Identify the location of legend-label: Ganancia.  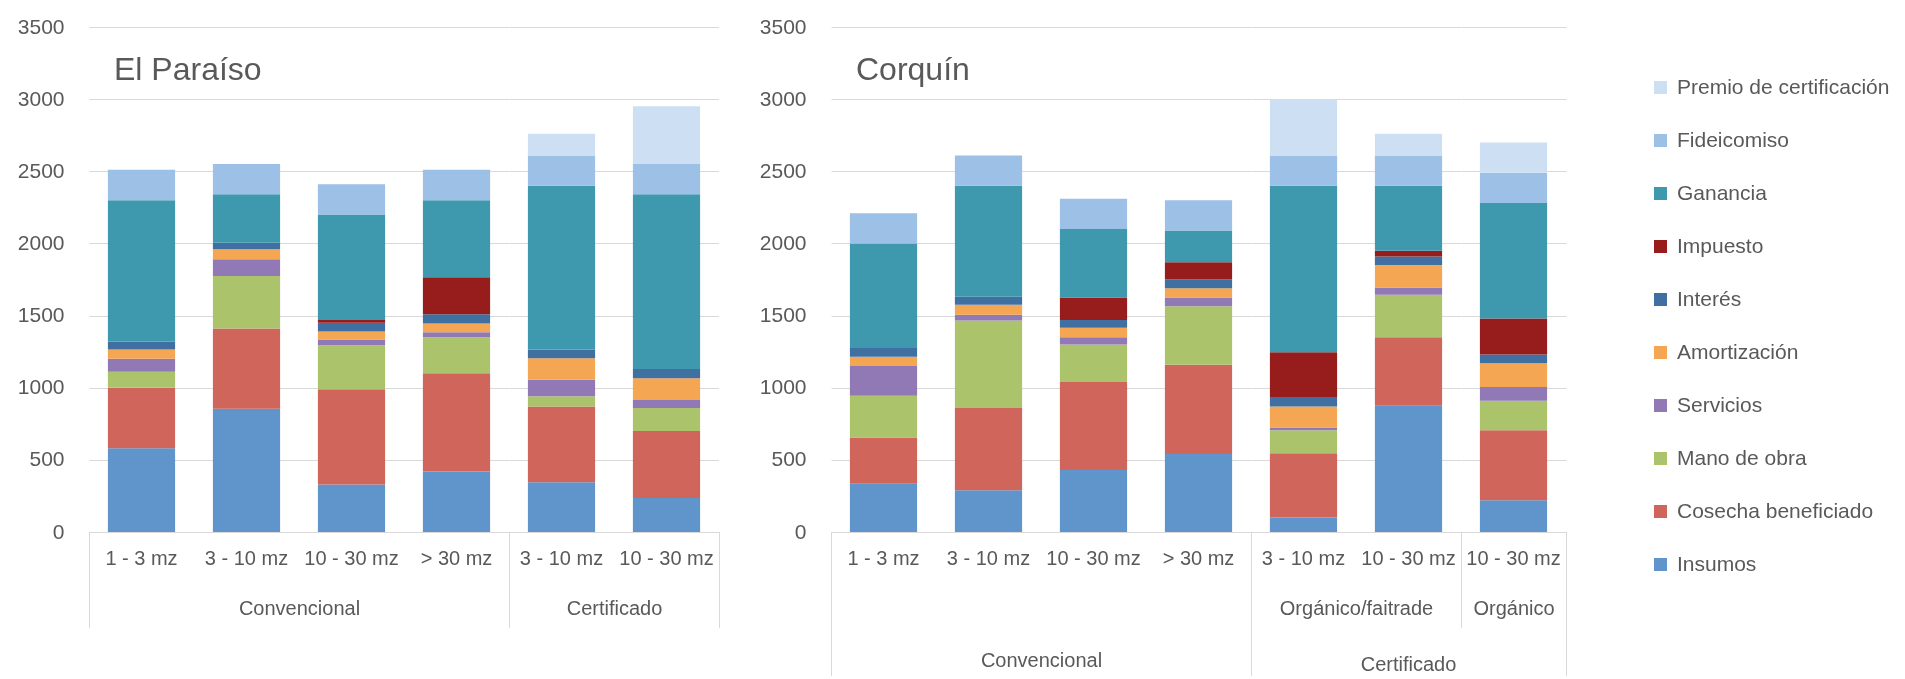
(1722, 192).